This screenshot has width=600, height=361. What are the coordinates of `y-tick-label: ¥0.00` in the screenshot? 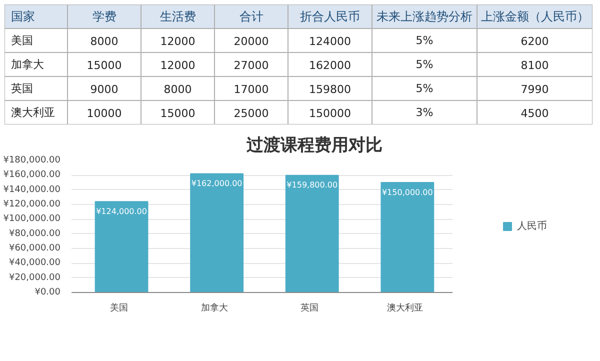 It's located at (47, 293).